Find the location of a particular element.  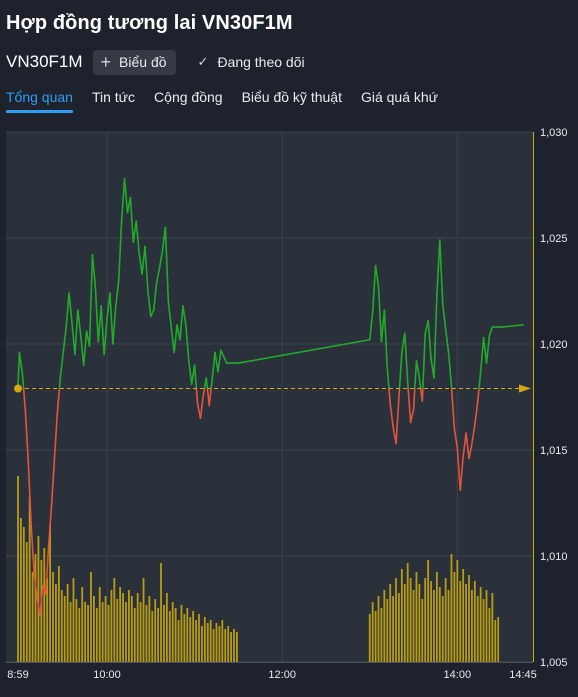

x-tick-label: 10:00 is located at coordinates (107, 675).